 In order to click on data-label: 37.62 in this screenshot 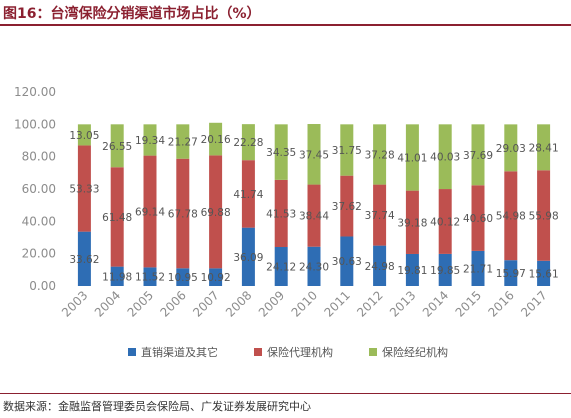, I will do `click(347, 207)`.